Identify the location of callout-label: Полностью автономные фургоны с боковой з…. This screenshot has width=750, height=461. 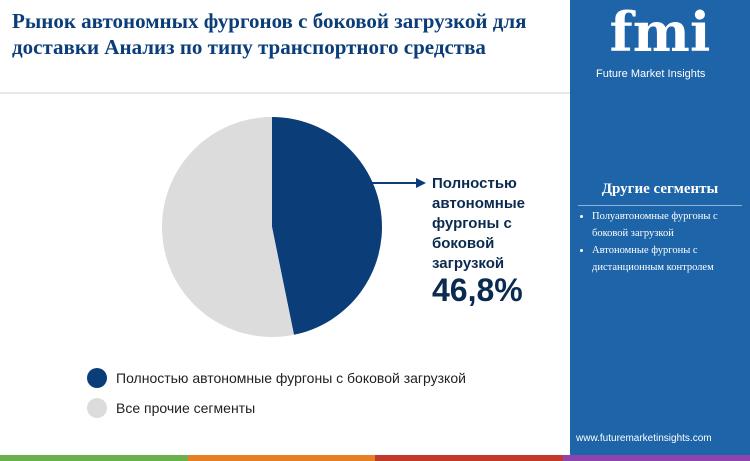
(479, 223).